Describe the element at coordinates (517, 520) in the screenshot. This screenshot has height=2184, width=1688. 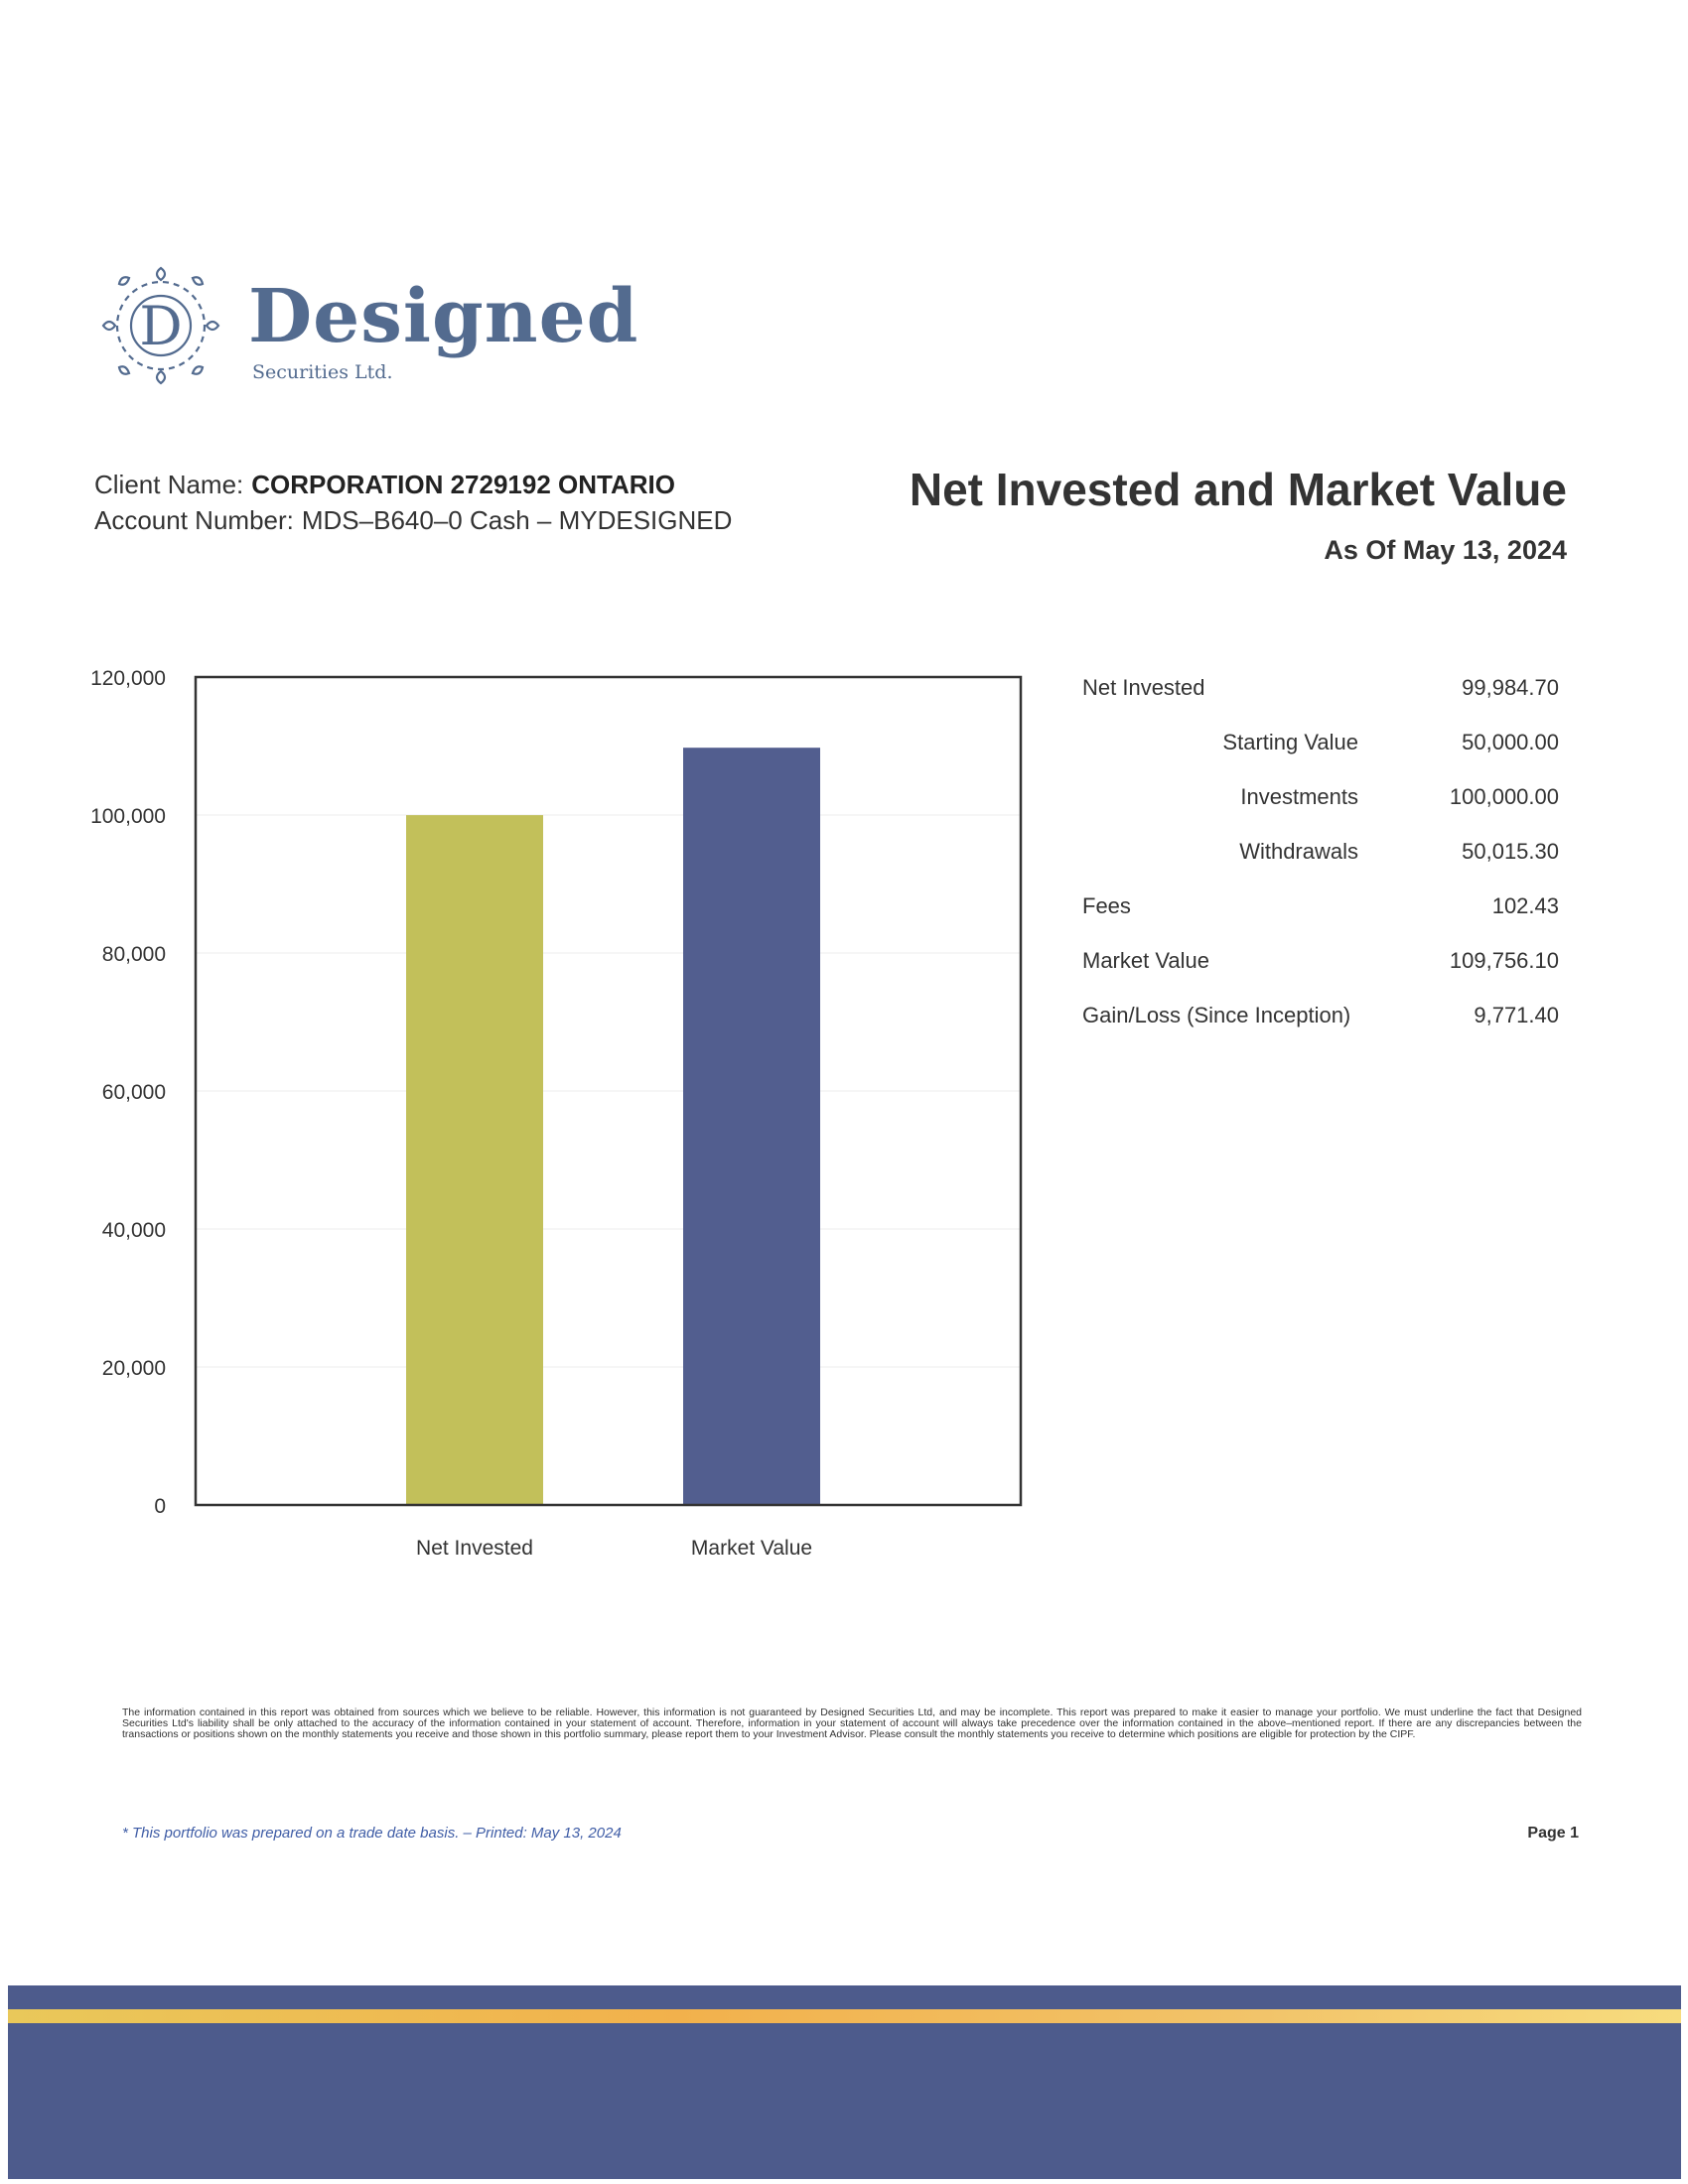
I see `account-number-value: MDS–B640–0 Cash – MYDESIGNED` at that location.